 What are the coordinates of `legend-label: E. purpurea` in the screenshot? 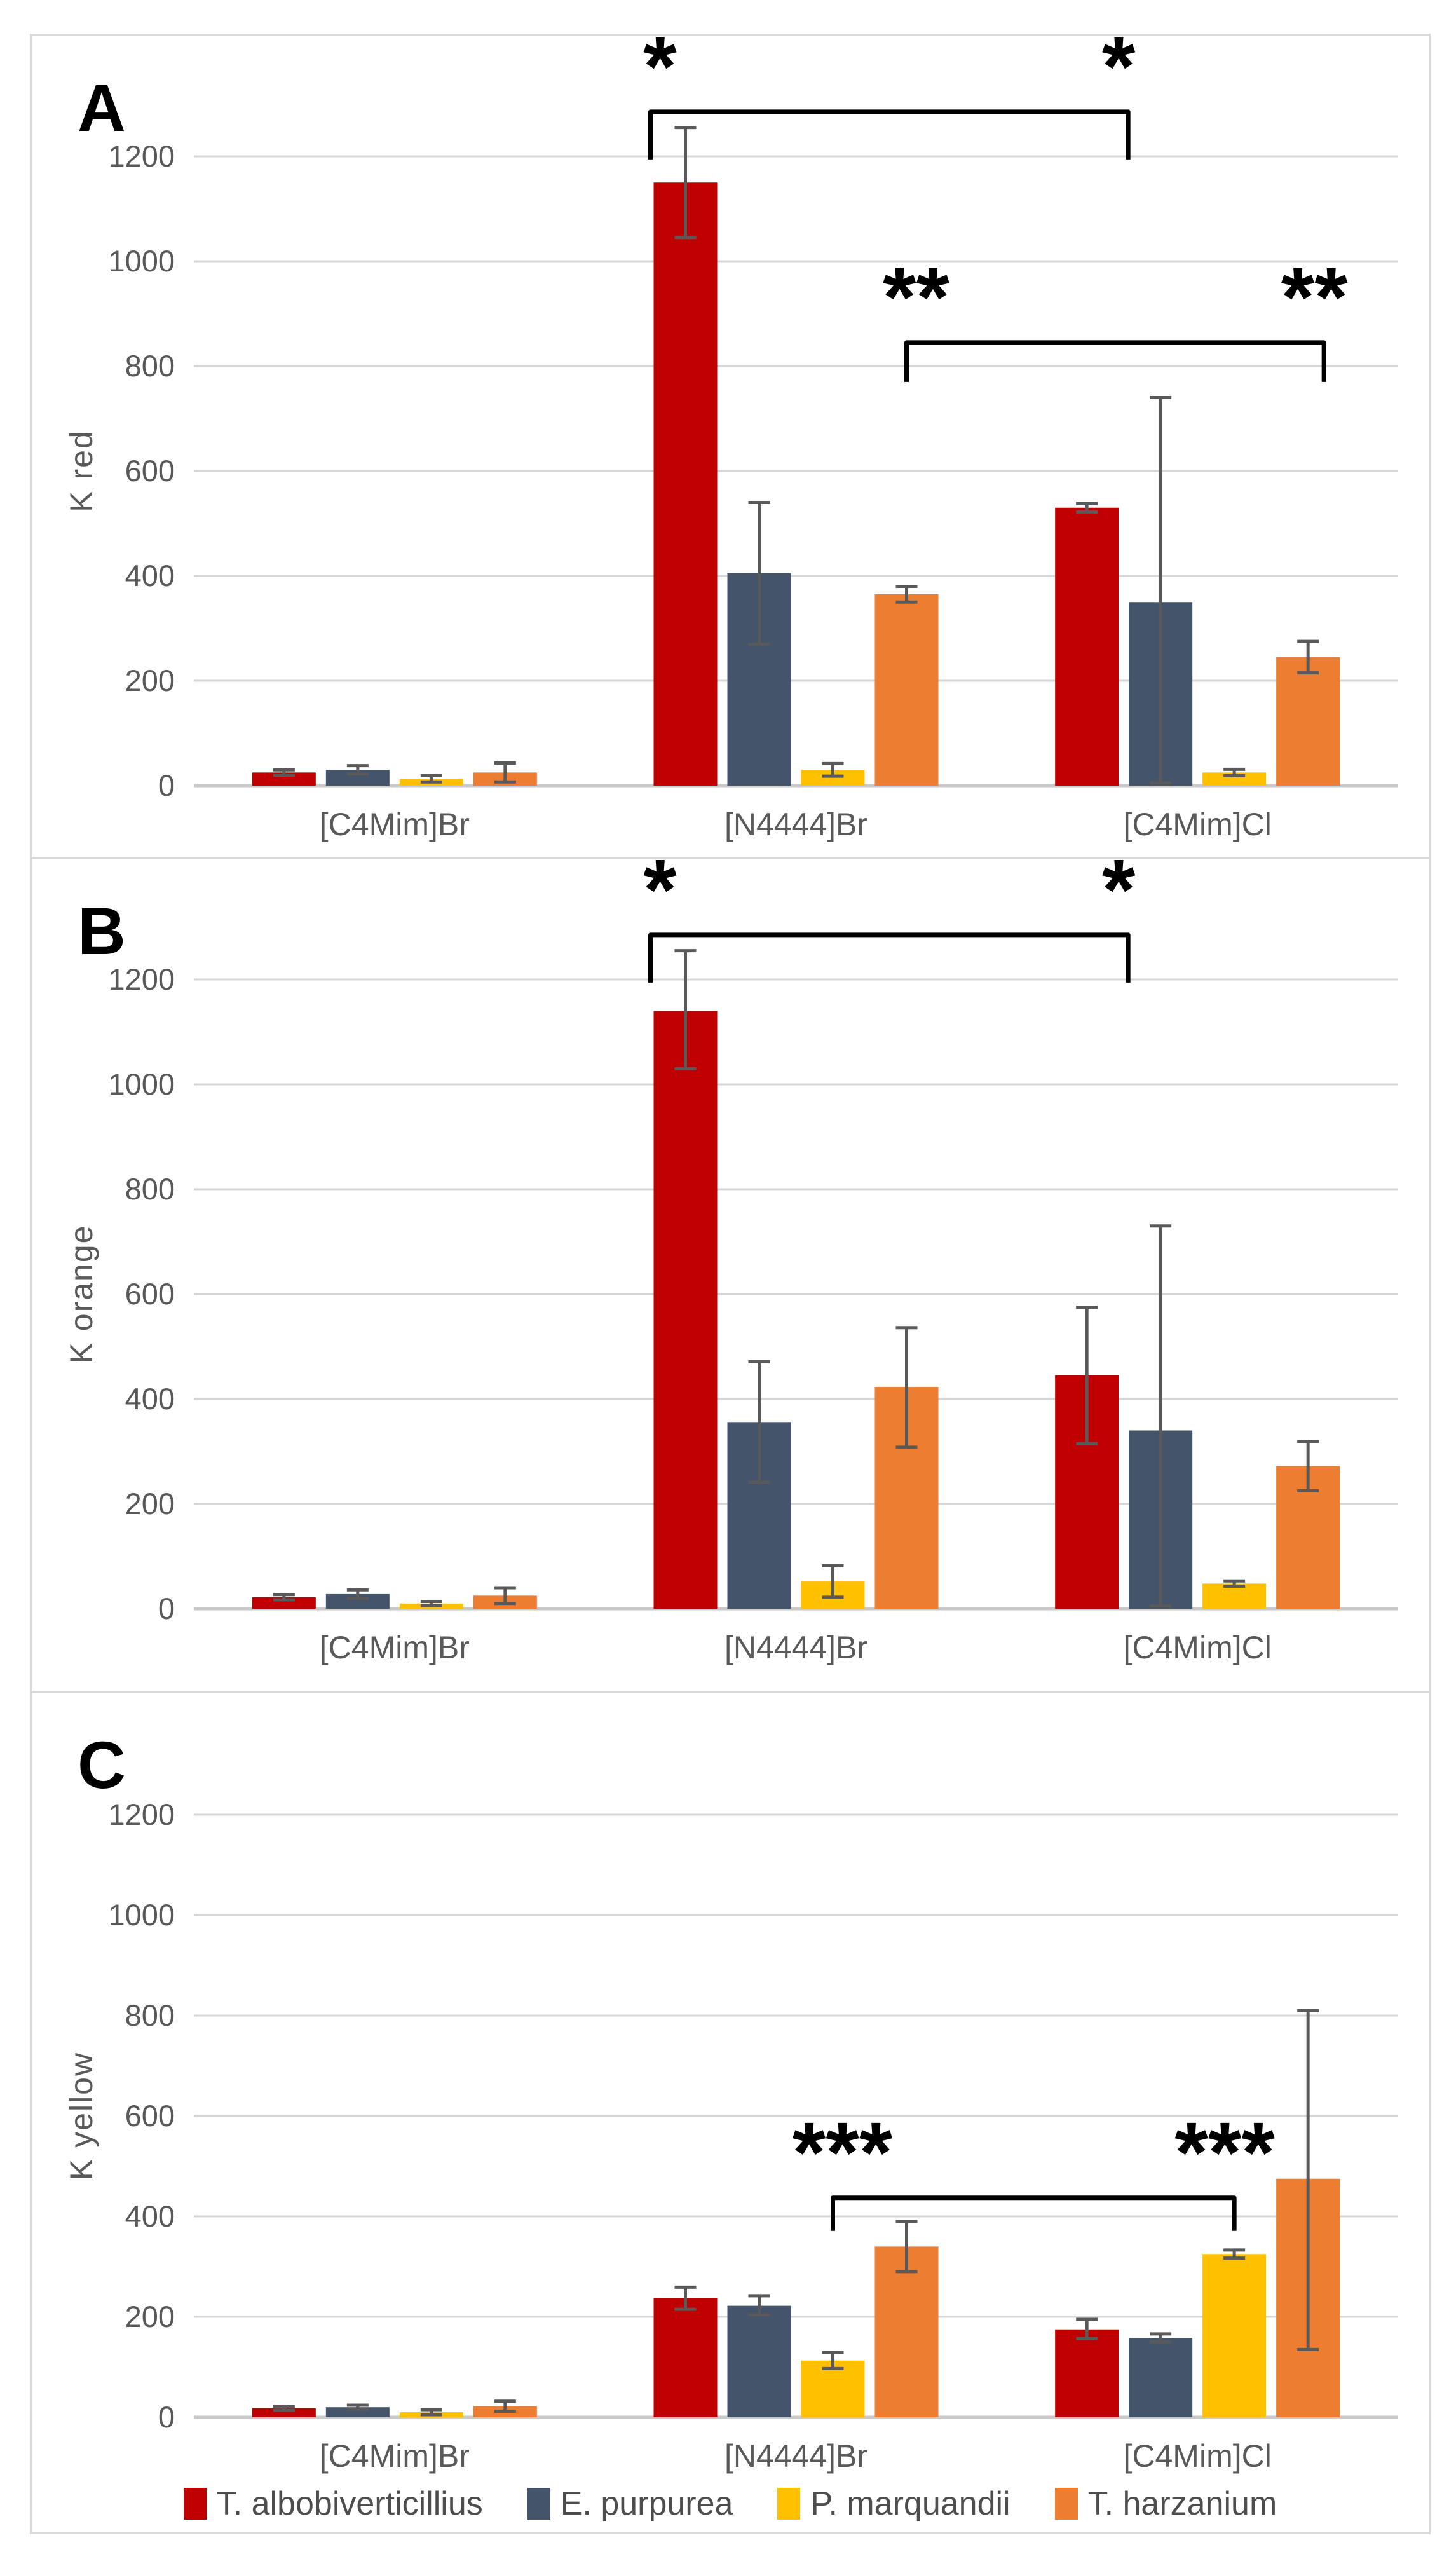 It's located at (646, 2503).